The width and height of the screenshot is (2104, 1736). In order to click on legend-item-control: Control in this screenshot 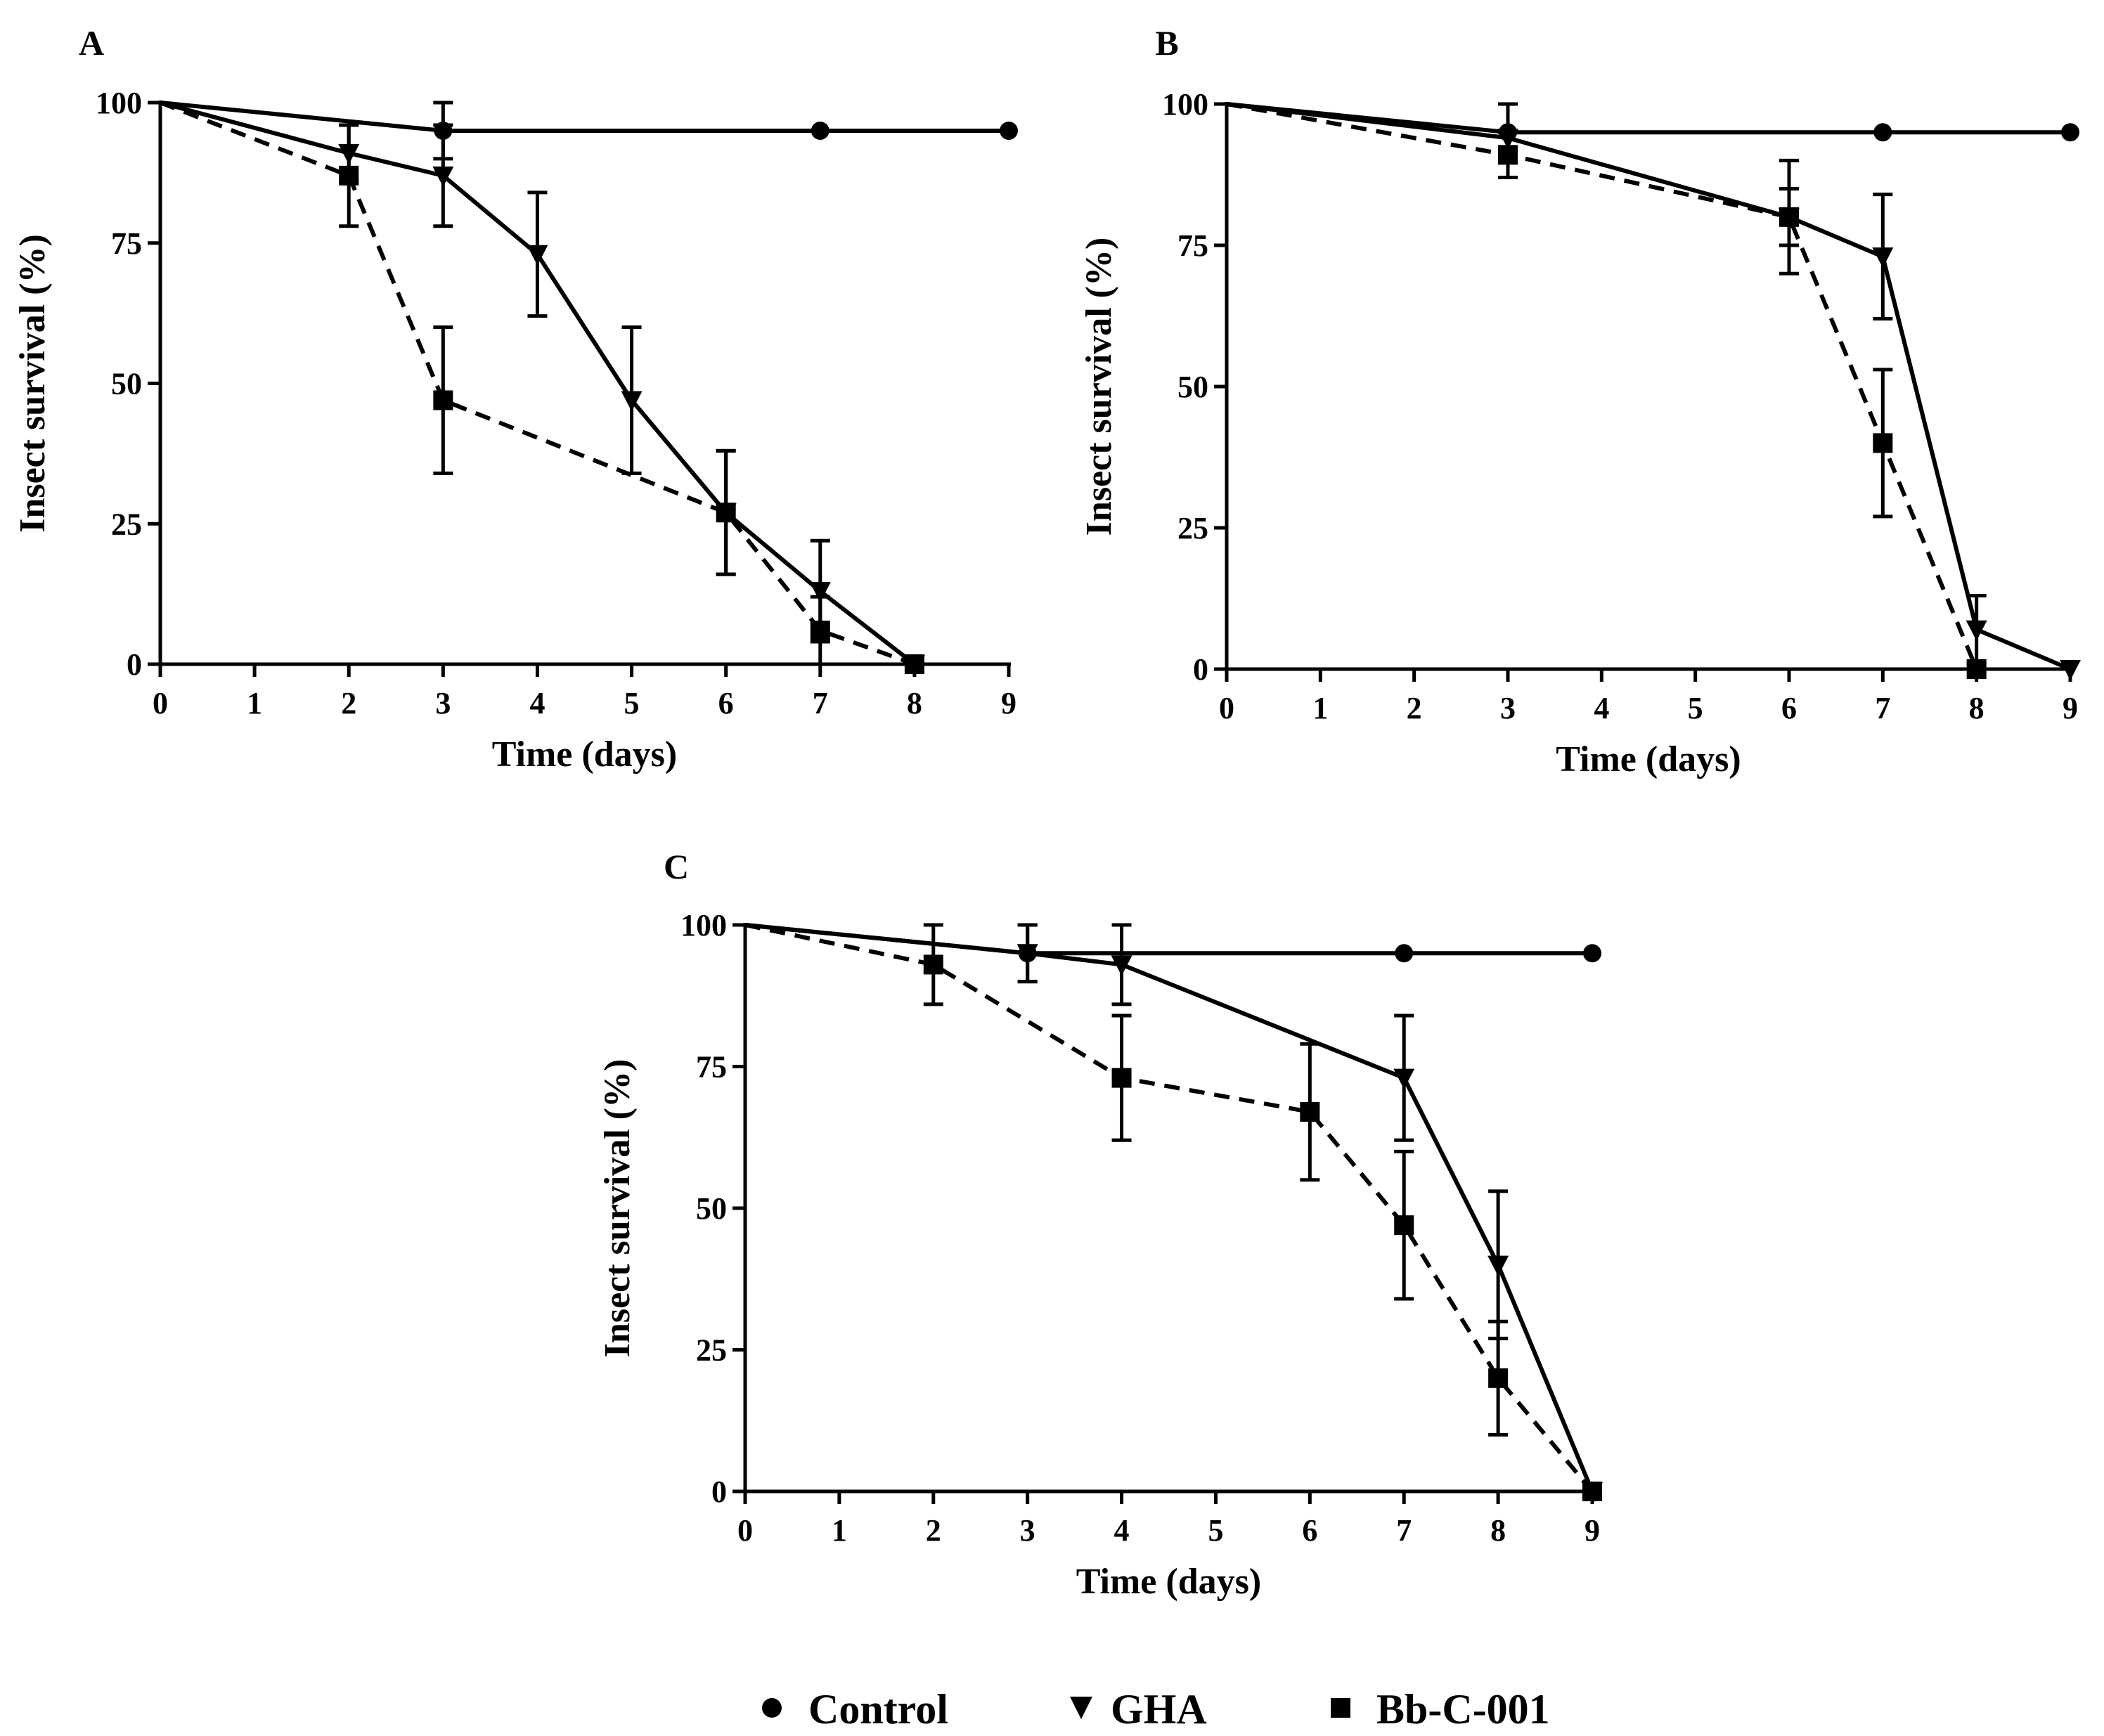, I will do `click(855, 1709)`.